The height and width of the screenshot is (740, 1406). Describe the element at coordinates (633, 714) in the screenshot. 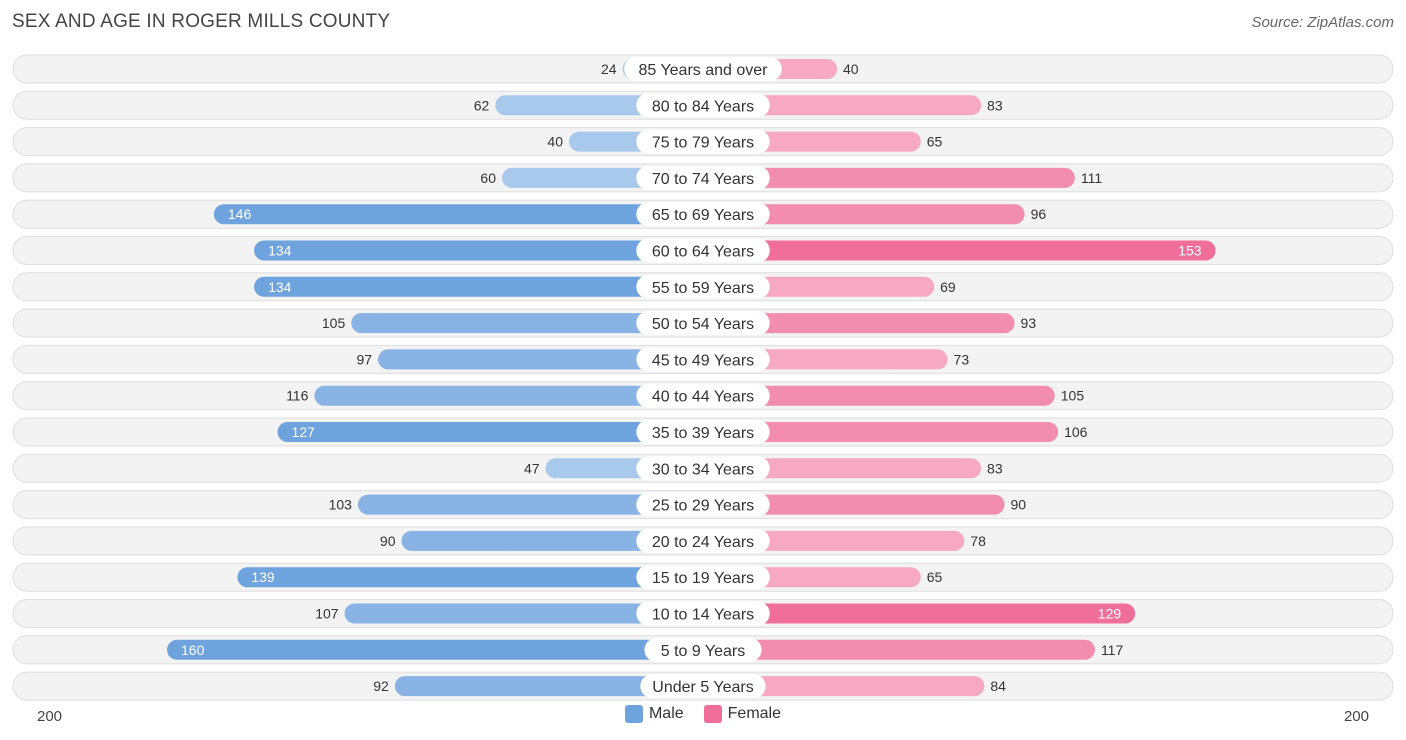

I see `legend-swatch-male` at that location.